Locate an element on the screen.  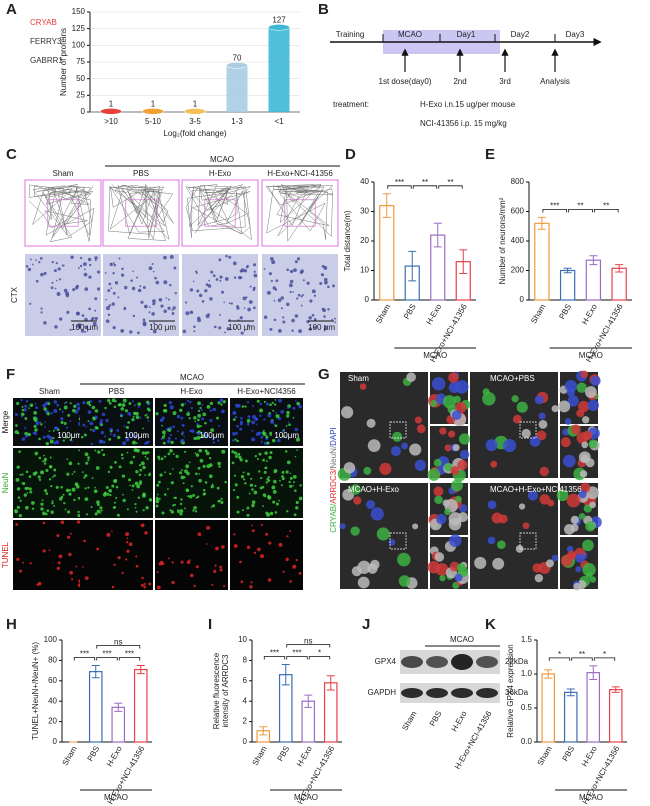
column-label: H-Exo is located at coordinates (220, 173).